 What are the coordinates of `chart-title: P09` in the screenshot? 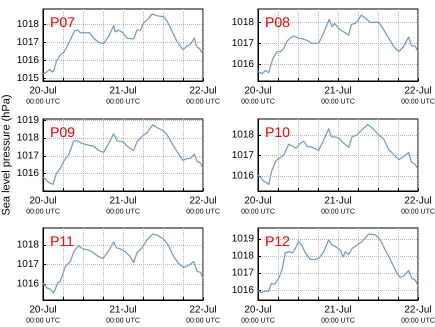 It's located at (63, 132).